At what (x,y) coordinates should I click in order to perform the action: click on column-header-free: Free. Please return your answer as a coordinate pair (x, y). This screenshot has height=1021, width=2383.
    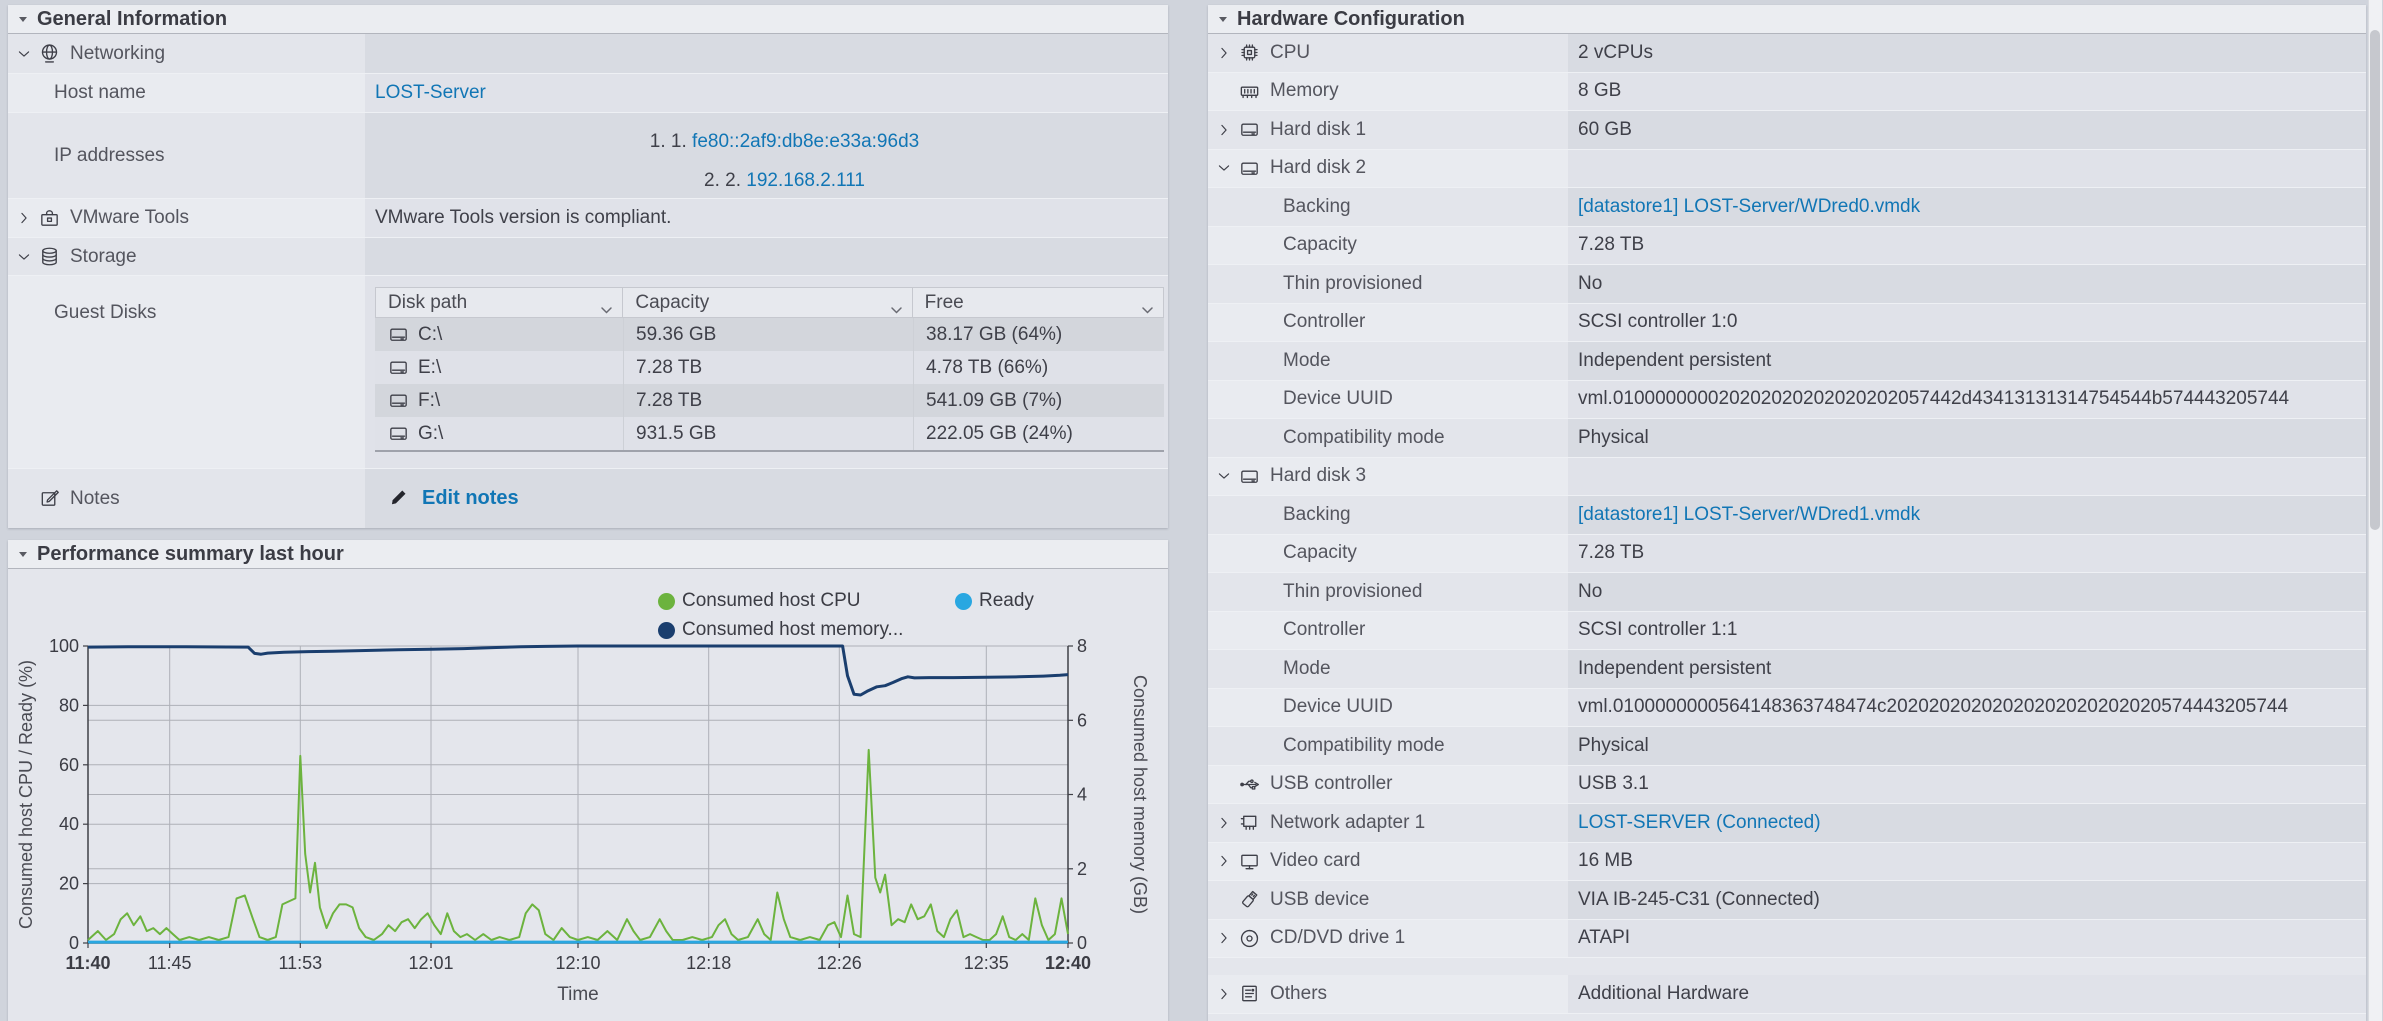
    Looking at the image, I should click on (1038, 302).